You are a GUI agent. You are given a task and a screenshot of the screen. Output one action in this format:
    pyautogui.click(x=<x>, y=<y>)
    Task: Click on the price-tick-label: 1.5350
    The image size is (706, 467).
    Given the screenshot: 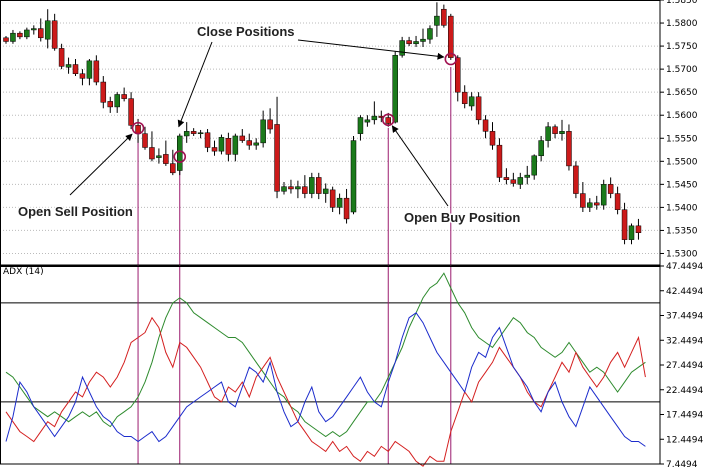 What is the action you would take?
    pyautogui.click(x=682, y=231)
    